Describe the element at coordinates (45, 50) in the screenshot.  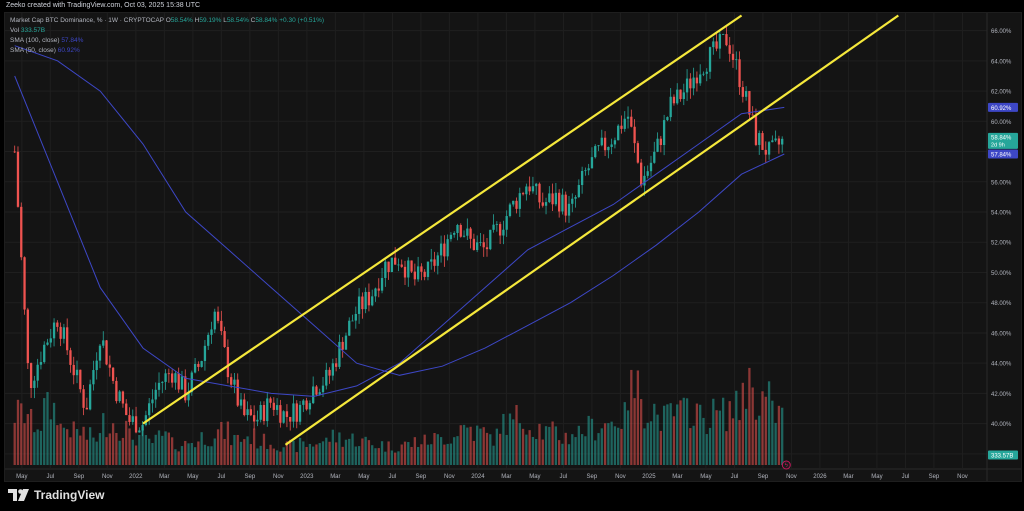
I see `legend-sma50-line: SMA (50, close) 60.92%` at that location.